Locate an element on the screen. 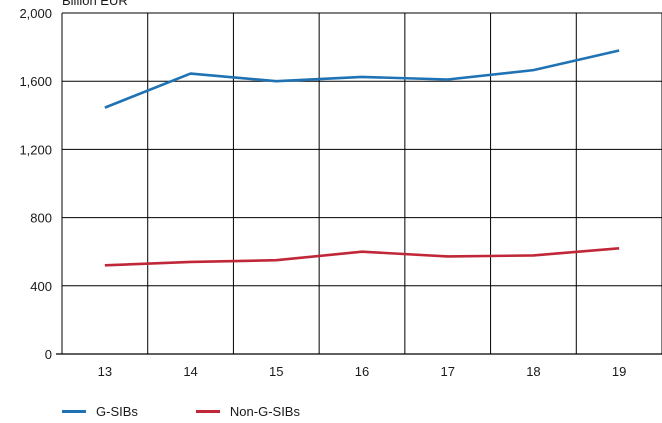 This screenshot has height=423, width=662. y-tick-label: 800 is located at coordinates (41, 218).